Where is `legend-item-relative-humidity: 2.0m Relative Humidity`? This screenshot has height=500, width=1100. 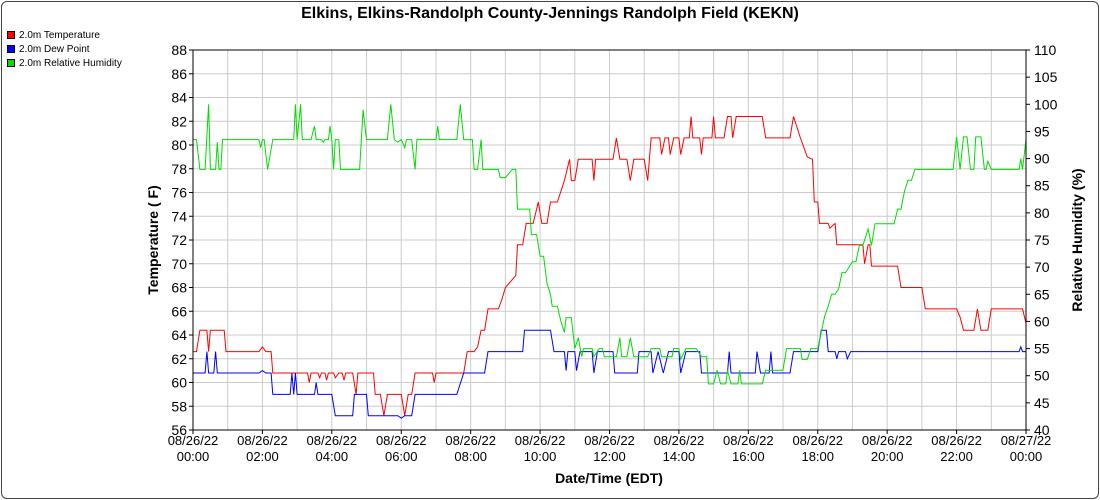 legend-item-relative-humidity: 2.0m Relative Humidity is located at coordinates (64, 63).